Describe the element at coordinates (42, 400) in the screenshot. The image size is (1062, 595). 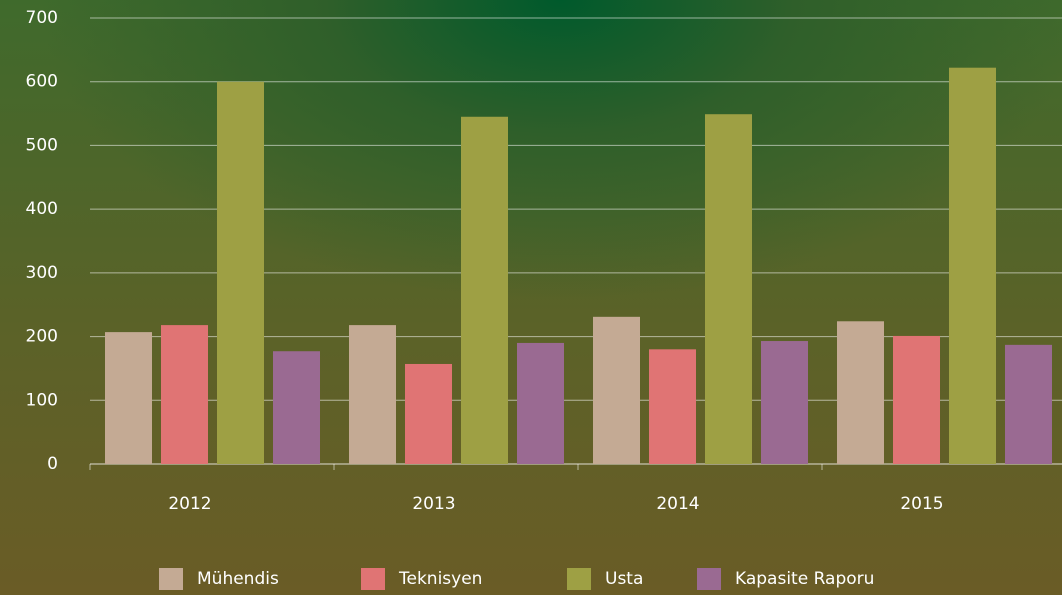
I see `y-tick-label: 100` at that location.